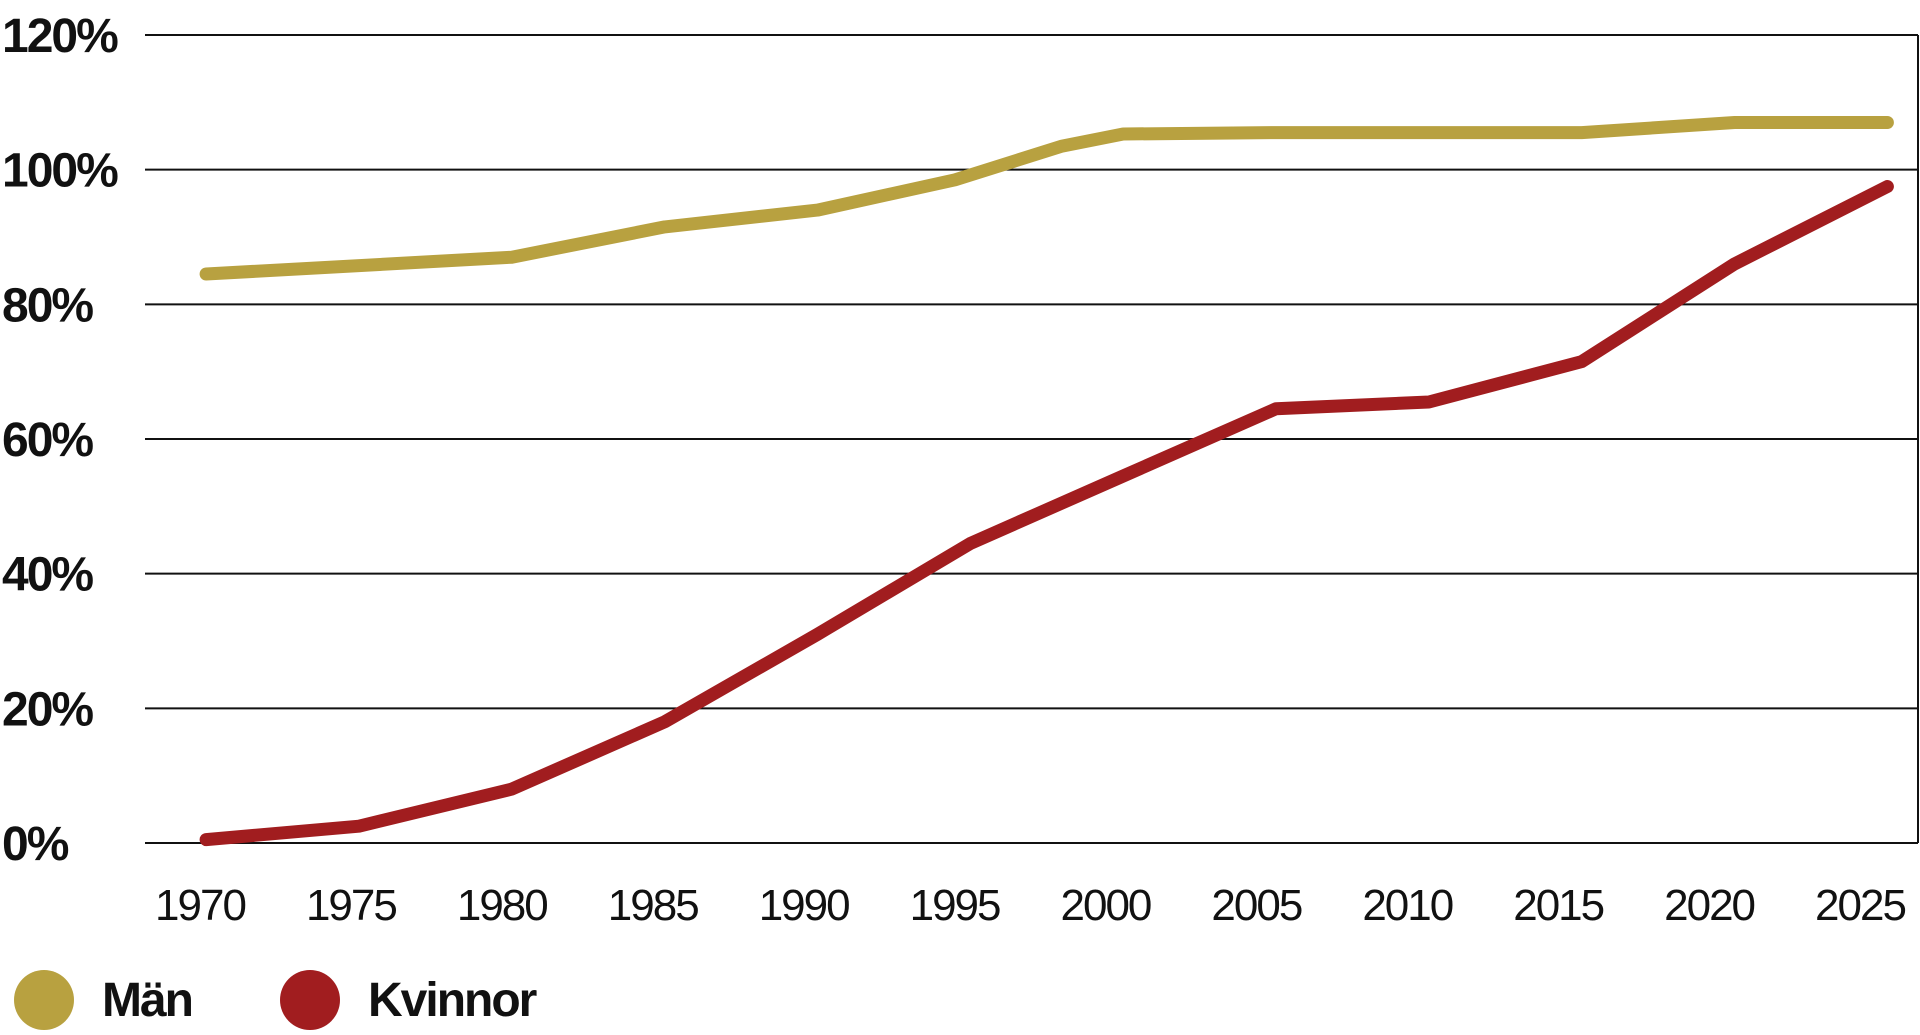 The height and width of the screenshot is (1035, 1920). Describe the element at coordinates (452, 1000) in the screenshot. I see `legend-label-kvinnor: Kvinnor` at that location.